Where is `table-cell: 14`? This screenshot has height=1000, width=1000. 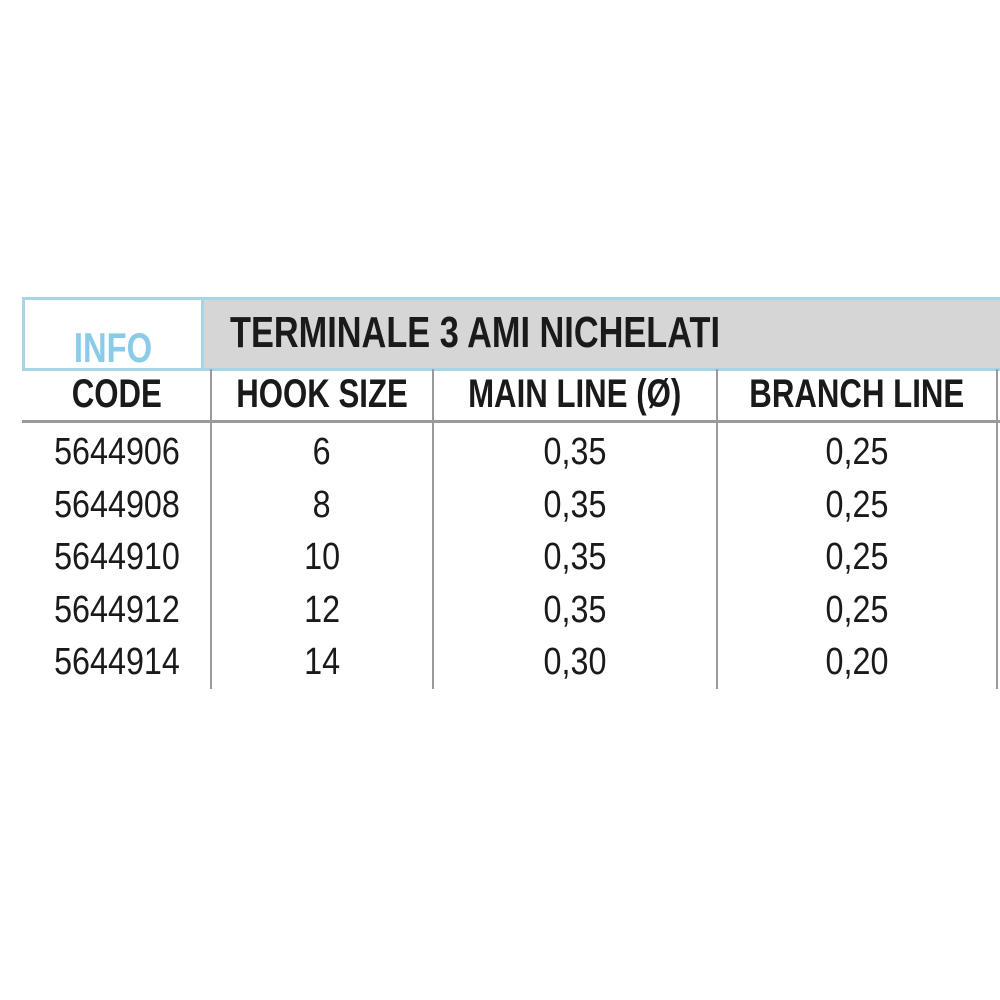
table-cell: 14 is located at coordinates (322, 666).